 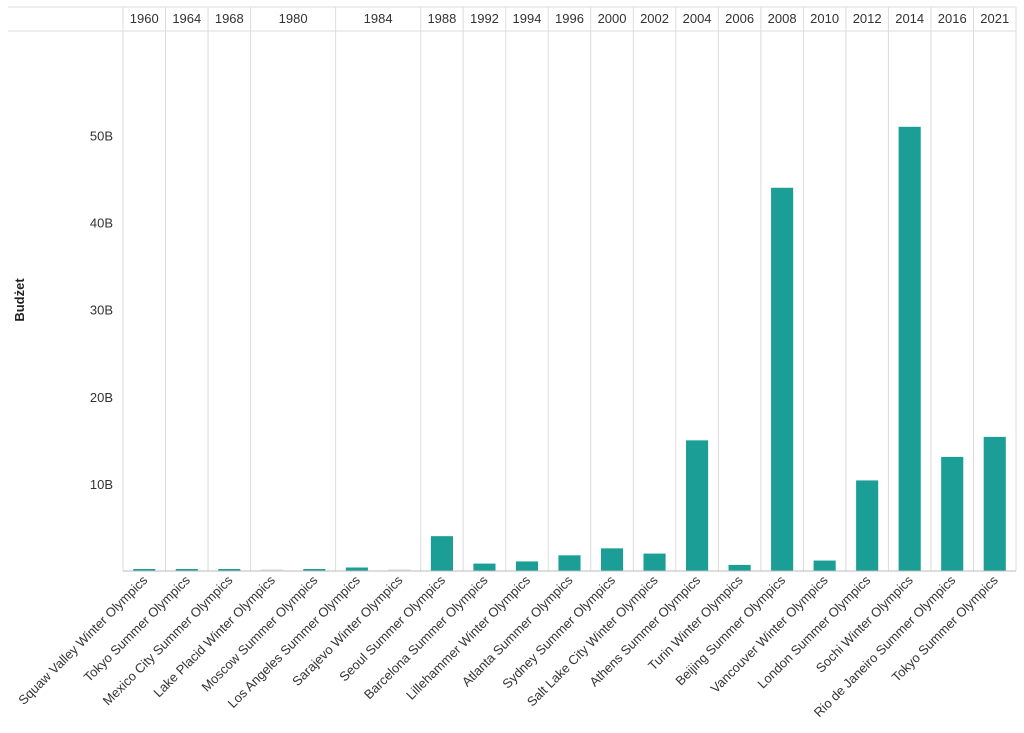 What do you see at coordinates (654, 18) in the screenshot?
I see `year-label: 2002` at bounding box center [654, 18].